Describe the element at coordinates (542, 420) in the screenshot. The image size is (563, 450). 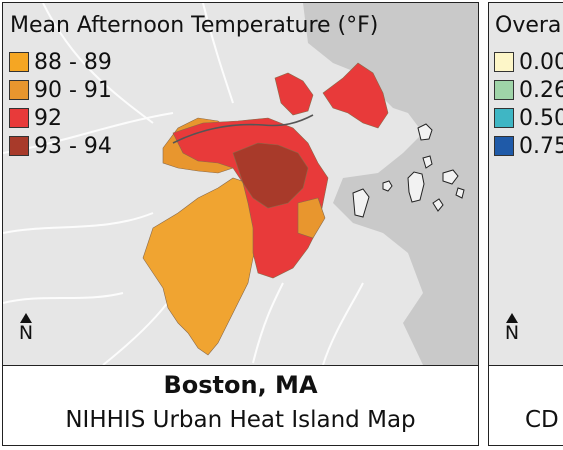
I see `caption-partial: CD` at that location.